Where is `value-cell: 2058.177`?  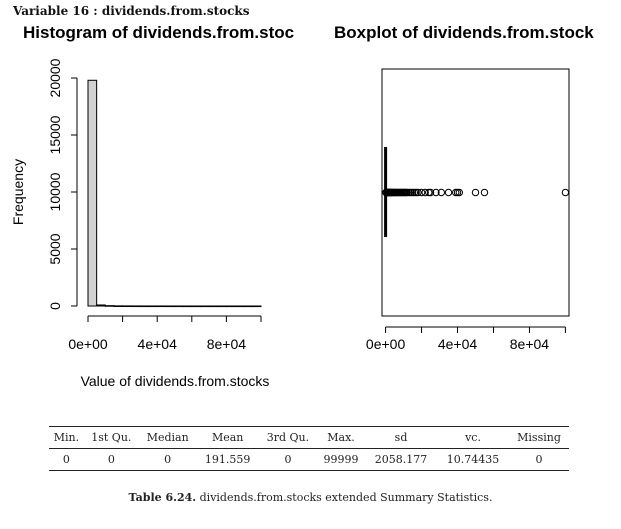
value-cell: 2058.177 is located at coordinates (401, 459).